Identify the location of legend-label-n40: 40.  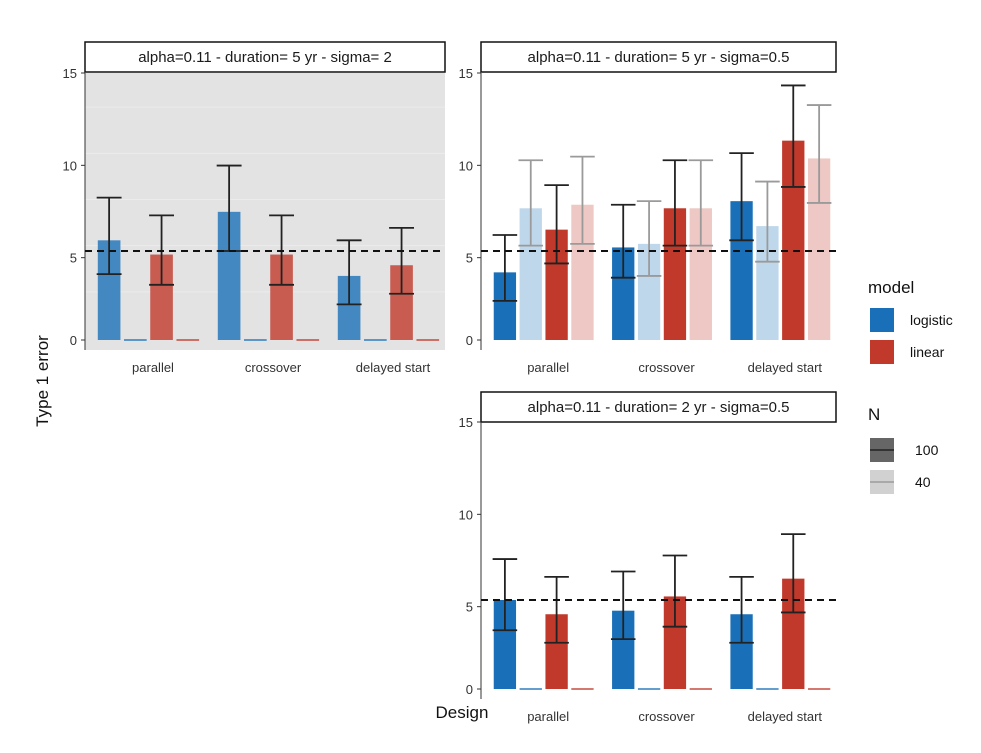
(923, 482).